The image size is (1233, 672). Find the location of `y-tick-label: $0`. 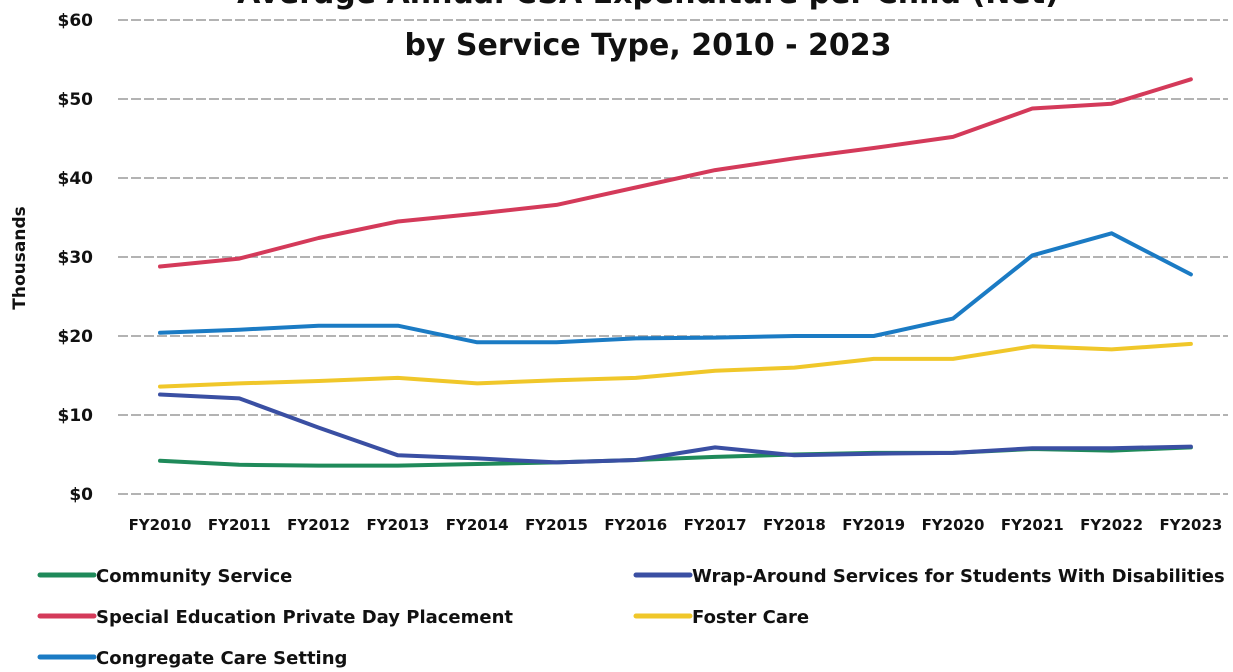

y-tick-label: $0 is located at coordinates (81, 495).